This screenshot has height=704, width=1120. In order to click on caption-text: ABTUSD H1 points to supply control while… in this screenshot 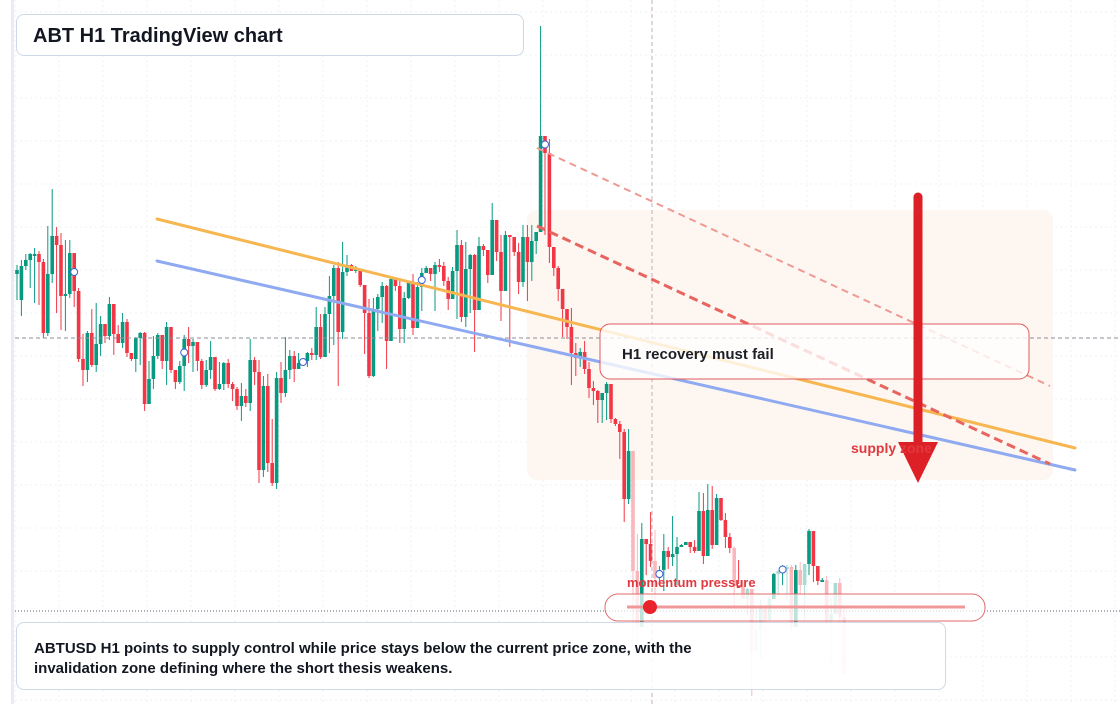, I will do `click(363, 658)`.